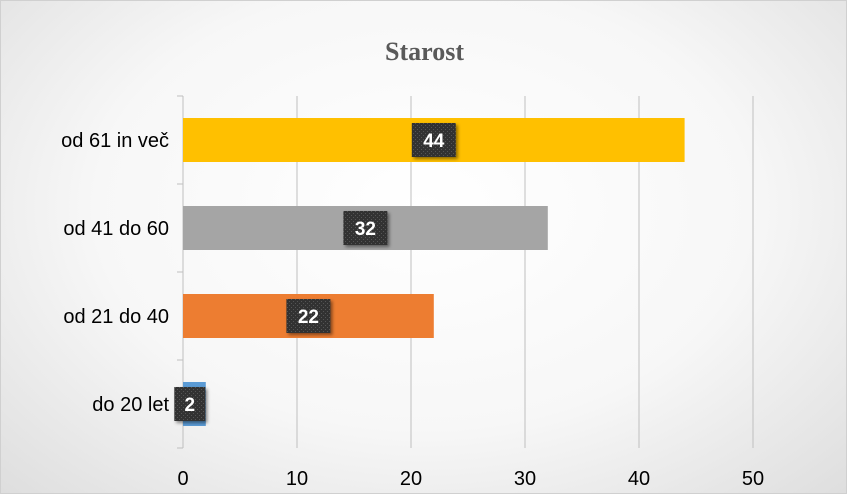 The width and height of the screenshot is (847, 495). Describe the element at coordinates (753, 479) in the screenshot. I see `x-tick-label: 50` at that location.